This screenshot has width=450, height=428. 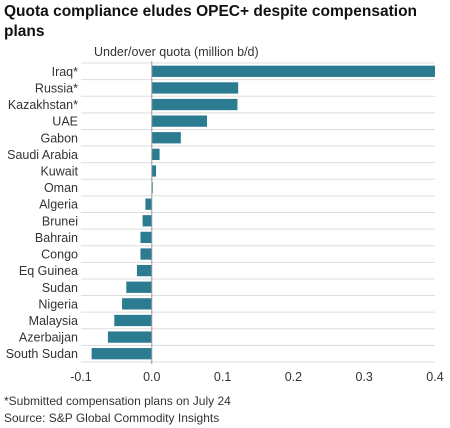 What do you see at coordinates (112, 418) in the screenshot?
I see `source-note: Source: S&P Global Commodity Insights` at bounding box center [112, 418].